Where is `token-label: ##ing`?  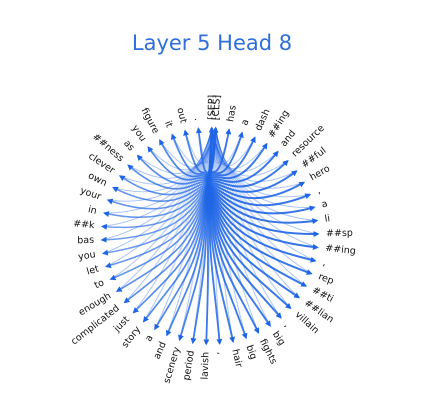 token-label: ##ing is located at coordinates (341, 250).